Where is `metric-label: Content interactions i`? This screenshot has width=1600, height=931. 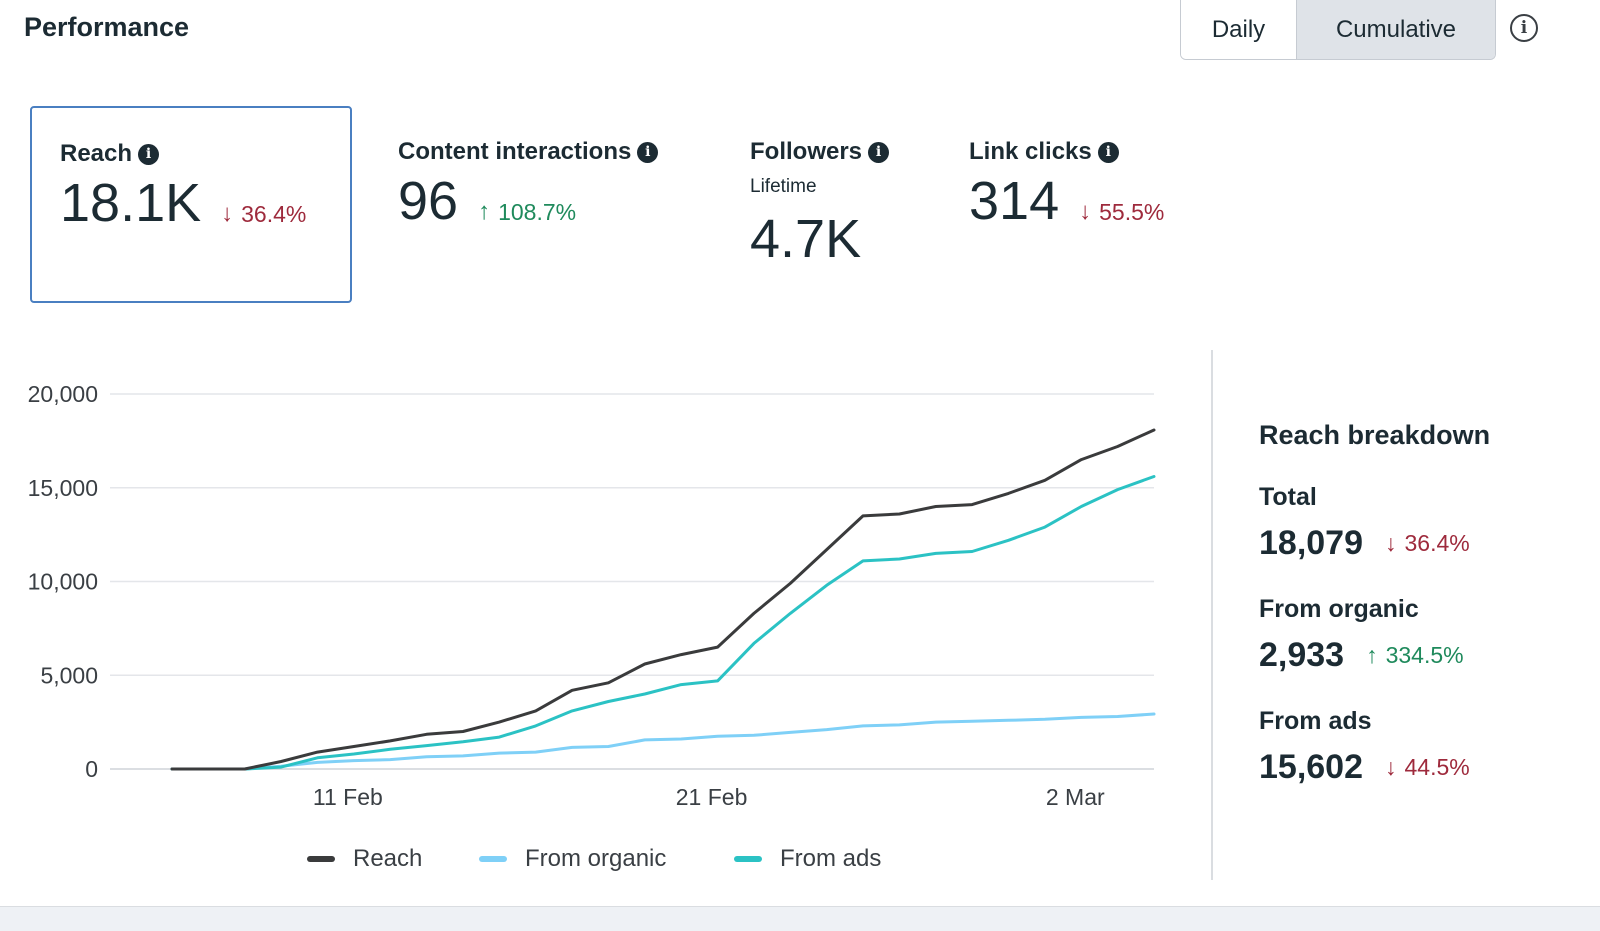 metric-label: Content interactions i is located at coordinates (528, 152).